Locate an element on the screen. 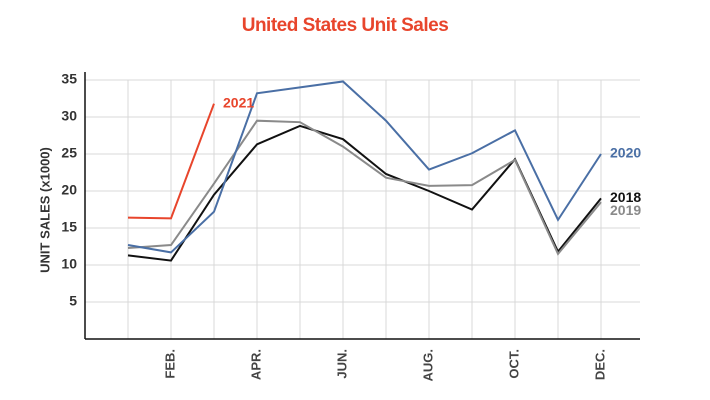 Image resolution: width=710 pixels, height=400 pixels. series-label: 2020 is located at coordinates (625, 153).